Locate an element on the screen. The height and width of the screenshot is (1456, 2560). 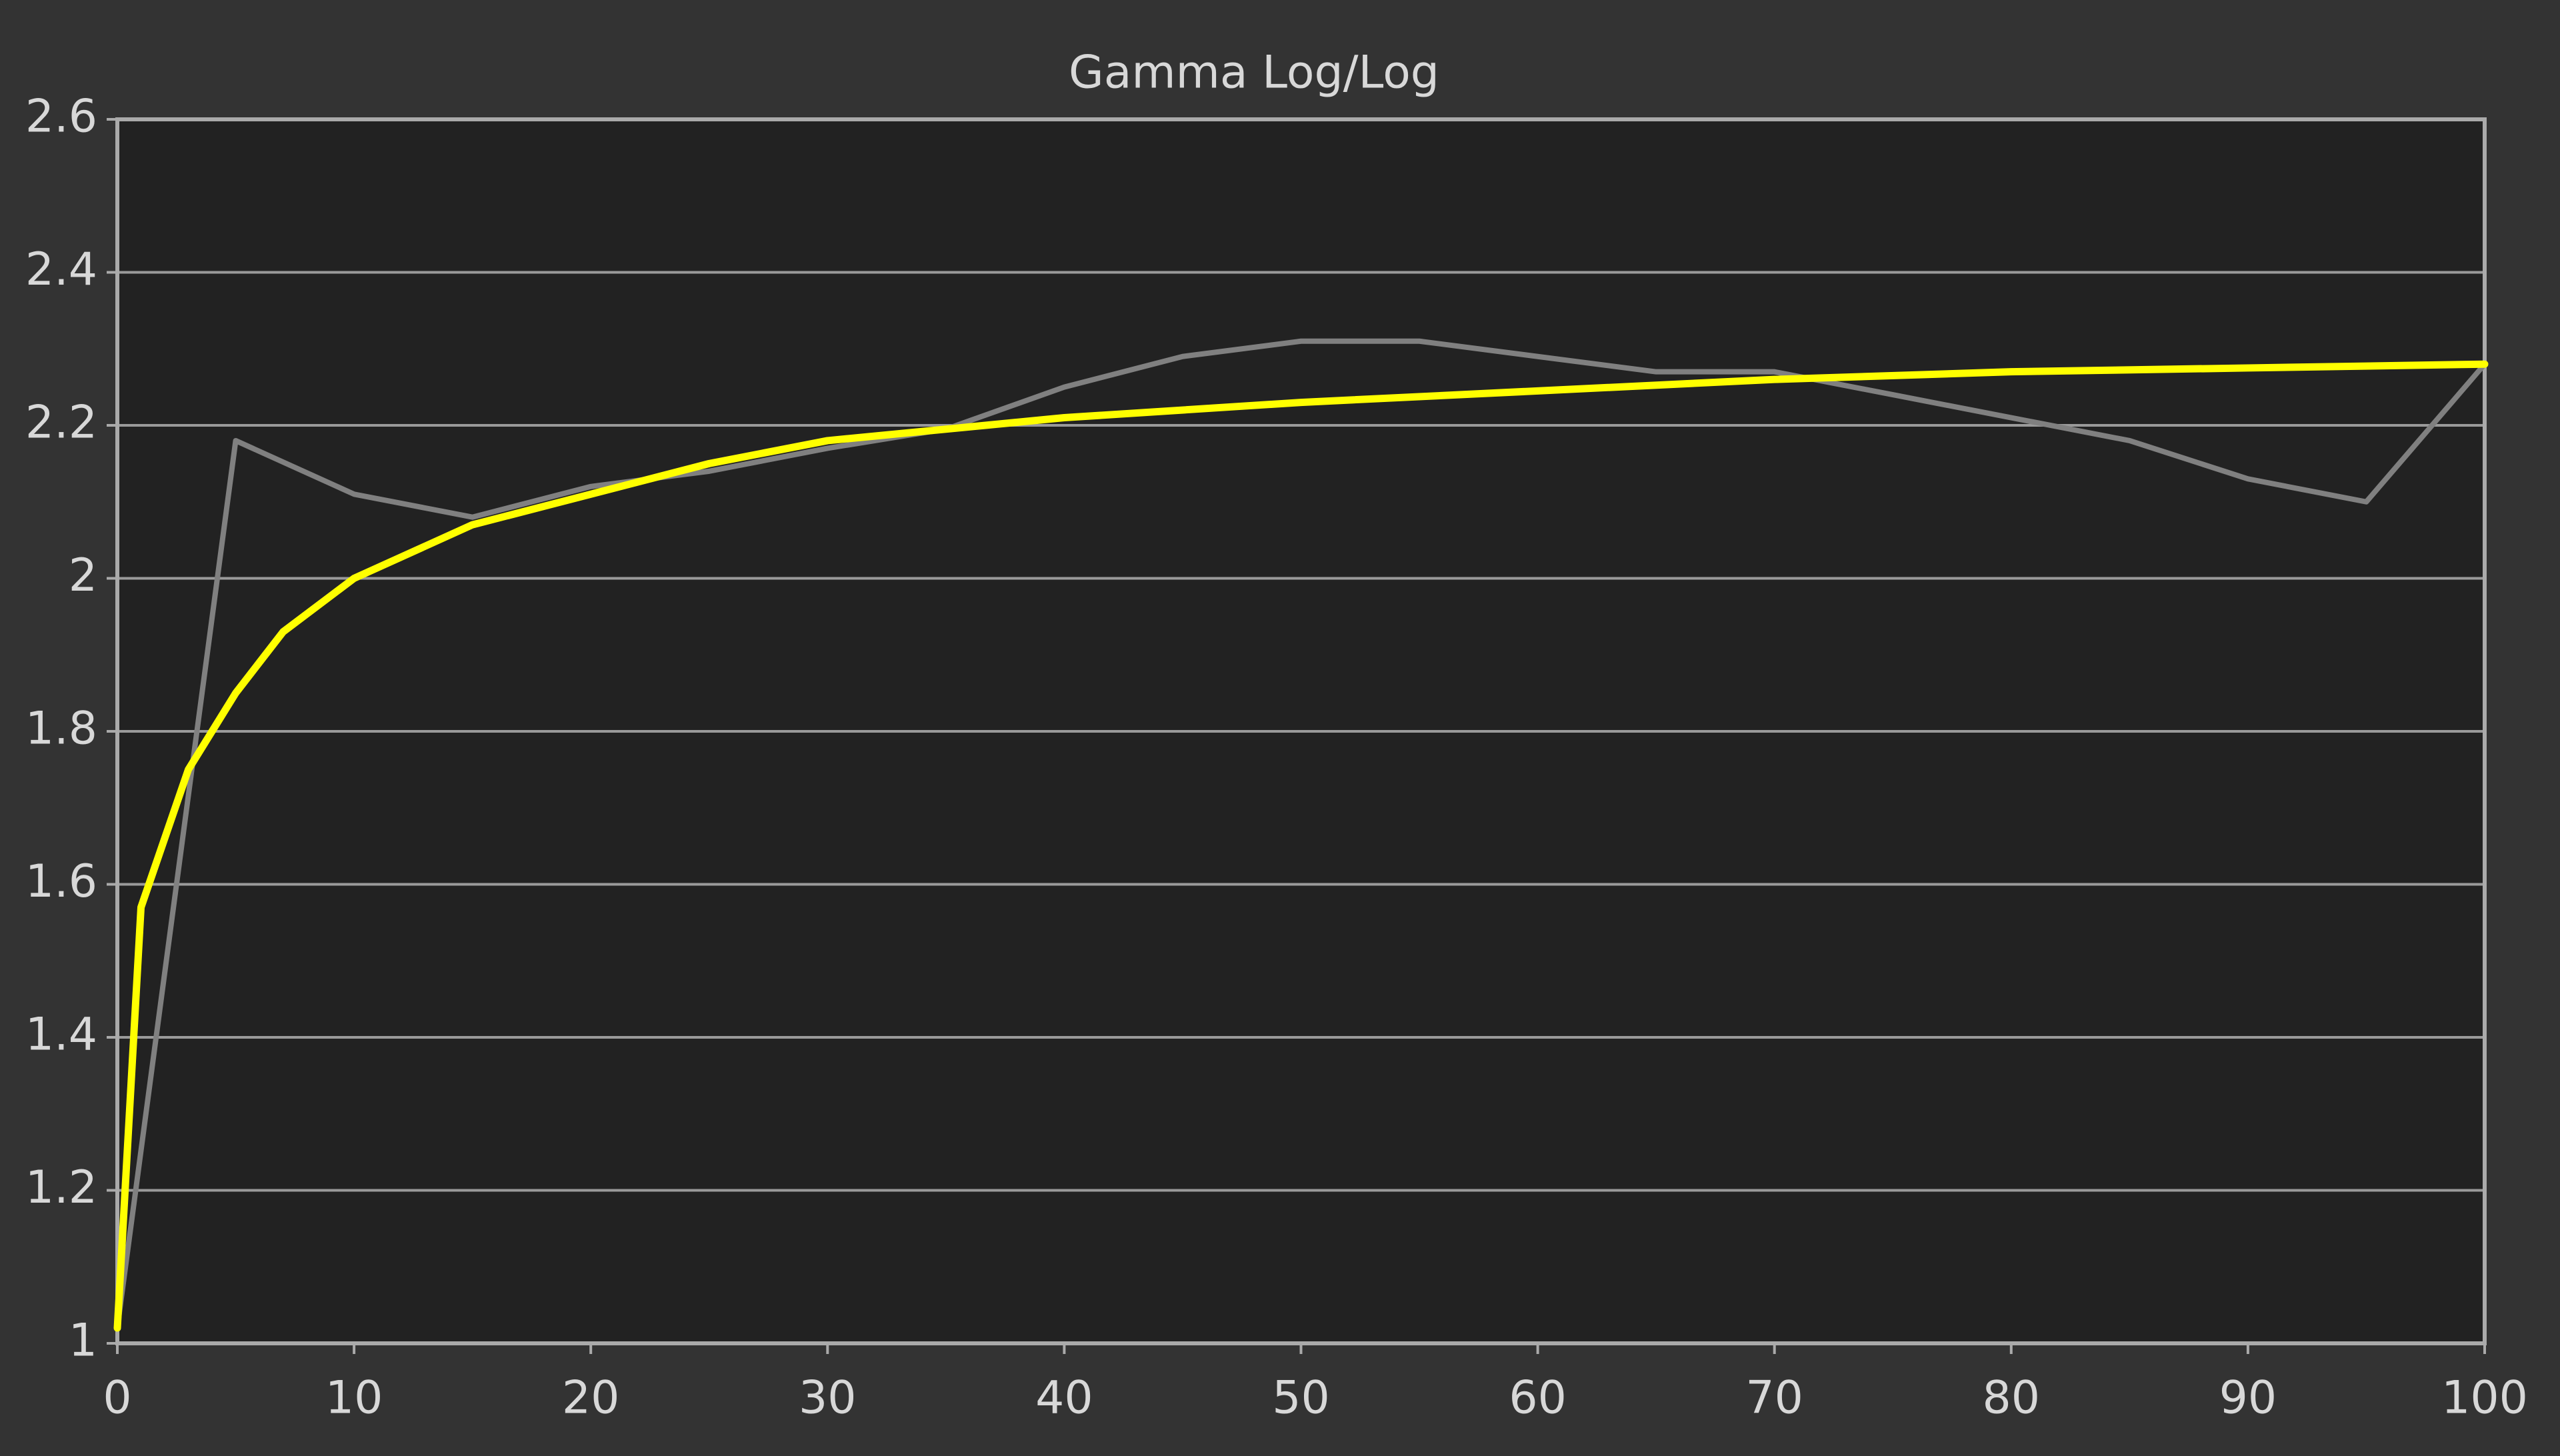
y-tick-label: 2.6 is located at coordinates (61, 117).